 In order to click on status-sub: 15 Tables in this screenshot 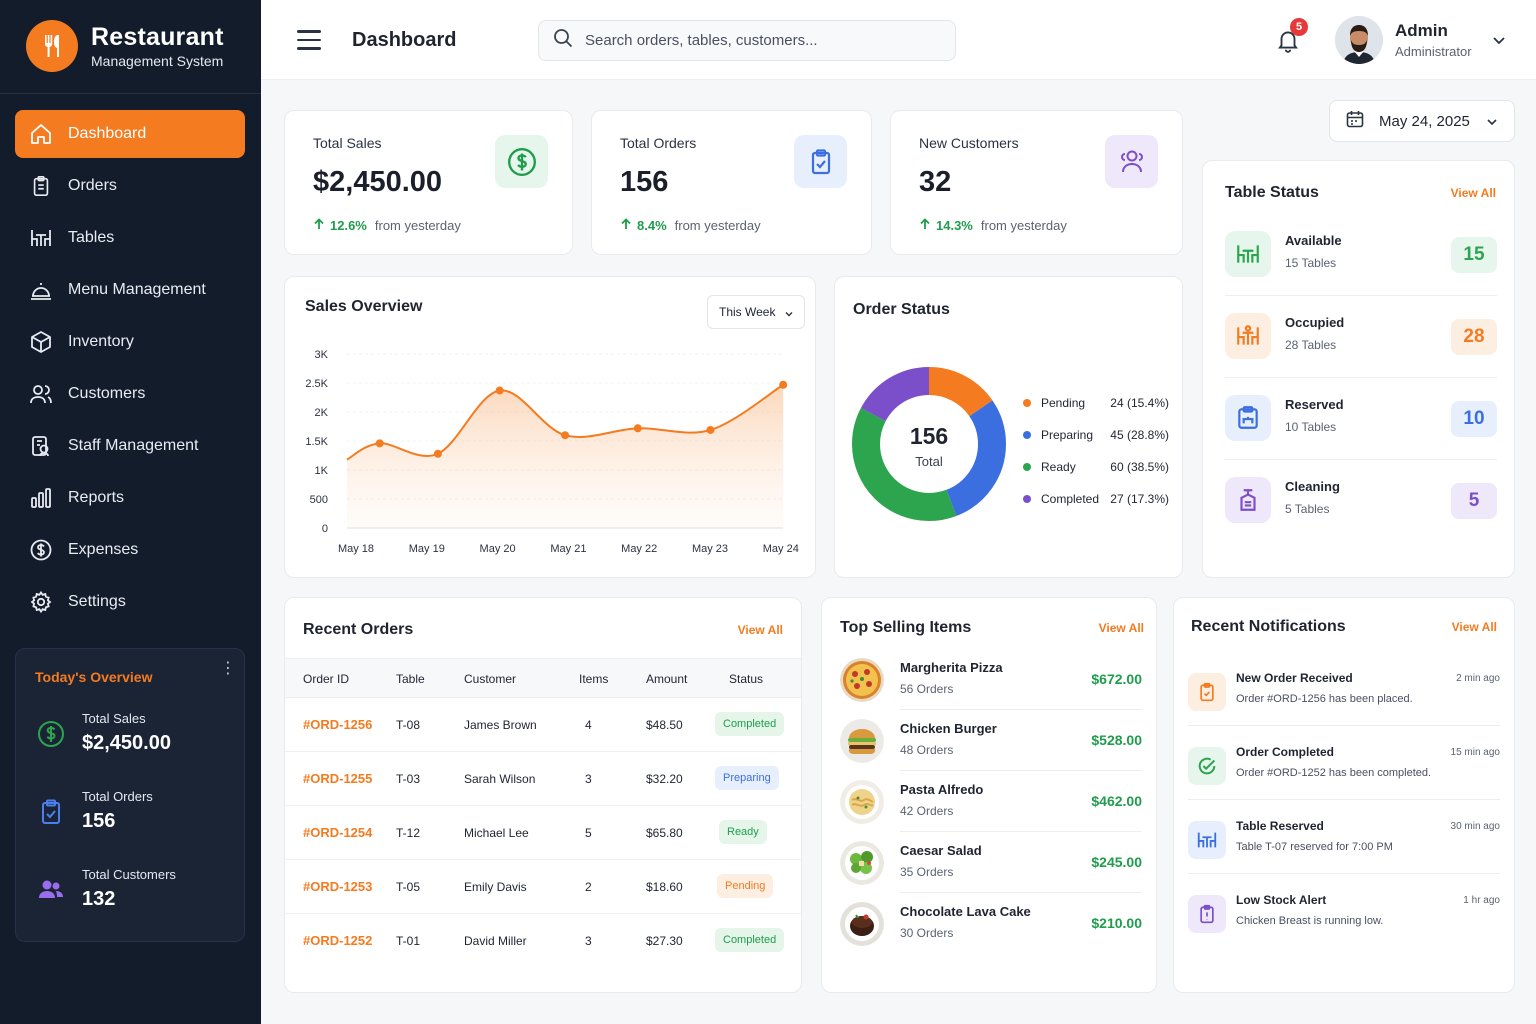, I will do `click(1311, 263)`.